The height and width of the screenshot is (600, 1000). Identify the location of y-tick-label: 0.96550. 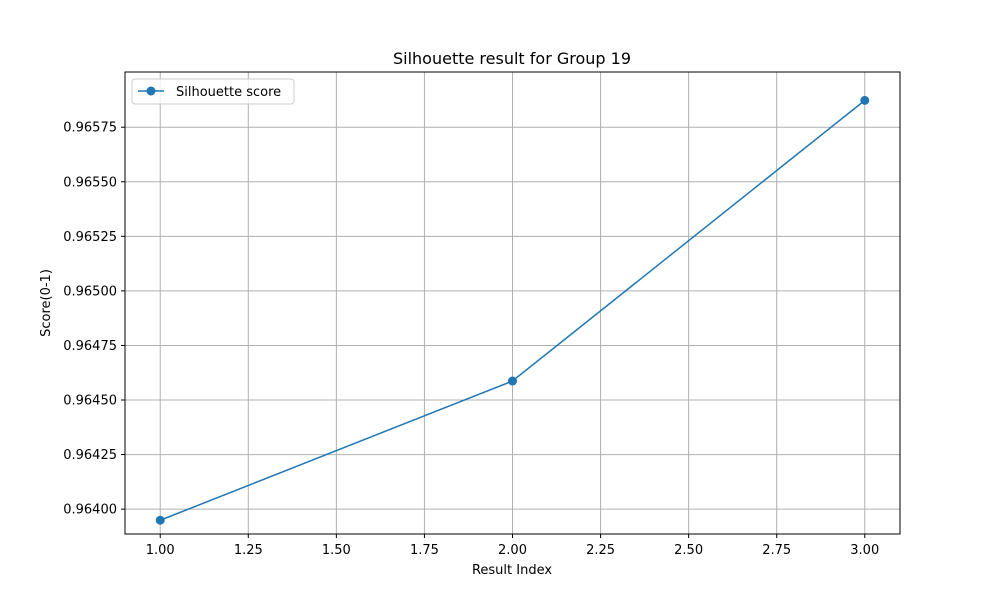
(90, 182).